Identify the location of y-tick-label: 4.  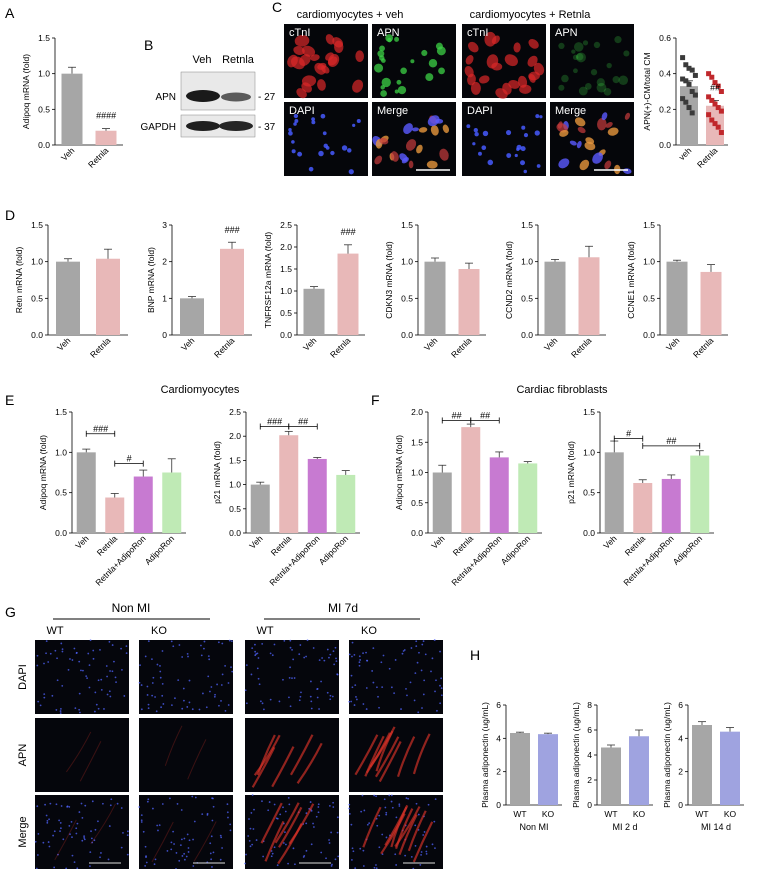
(589, 755).